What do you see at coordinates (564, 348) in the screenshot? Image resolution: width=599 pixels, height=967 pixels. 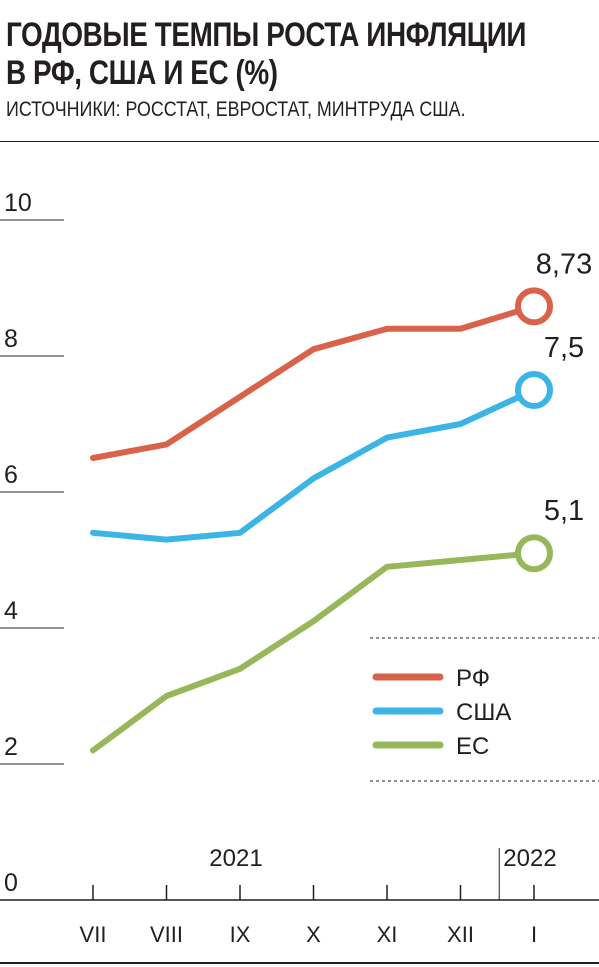 I see `data-label-2: 7,5` at bounding box center [564, 348].